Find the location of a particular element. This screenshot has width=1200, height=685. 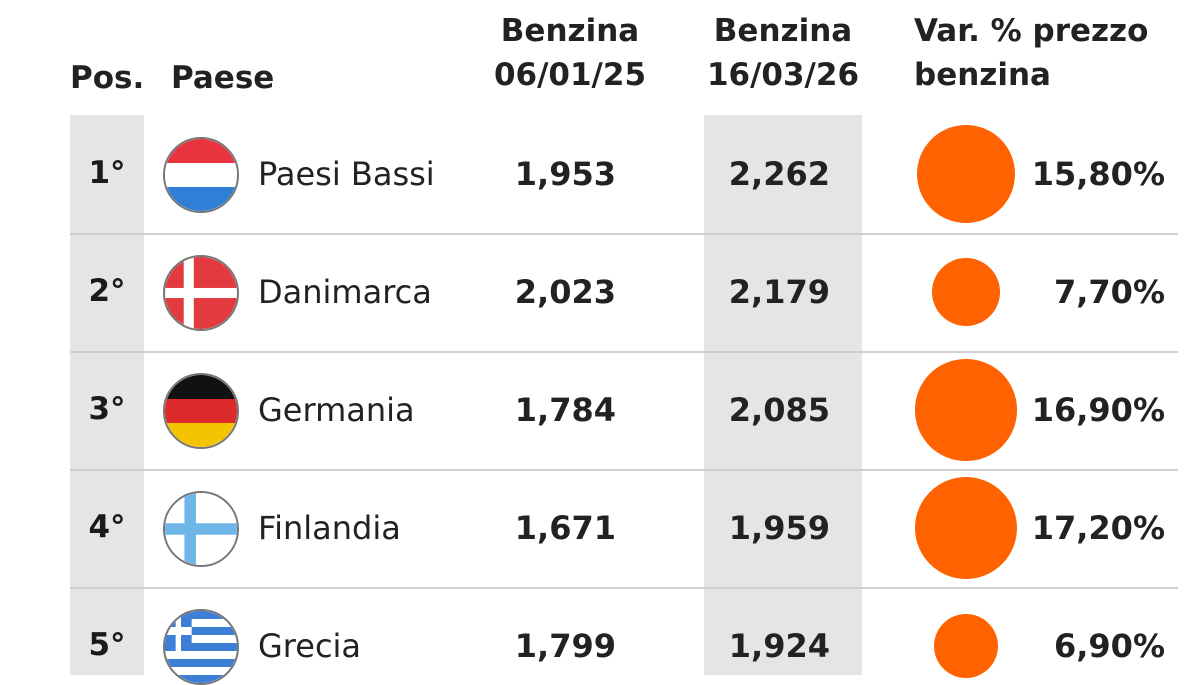

price2-value: 2,179 is located at coordinates (779, 292).